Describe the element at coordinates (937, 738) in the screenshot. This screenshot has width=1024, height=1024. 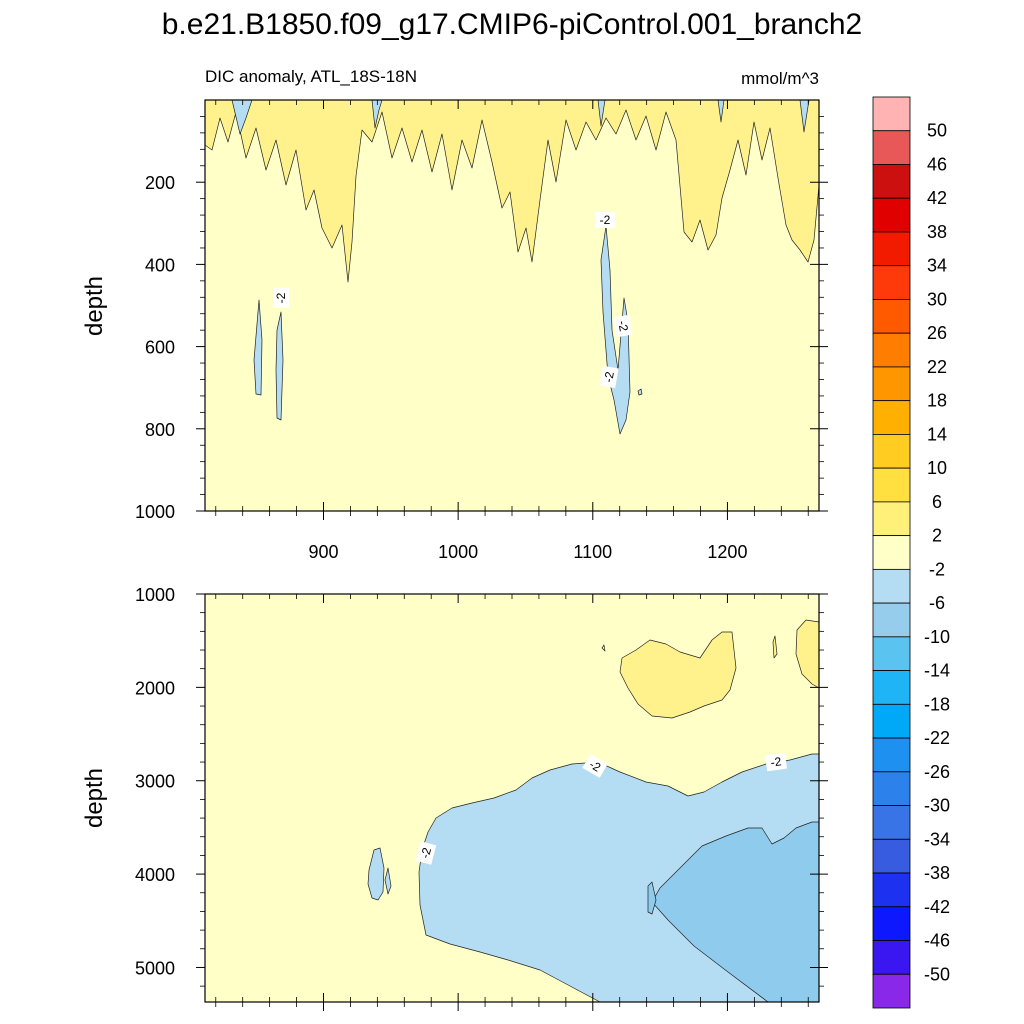
I see `colorbar-label: -22` at that location.